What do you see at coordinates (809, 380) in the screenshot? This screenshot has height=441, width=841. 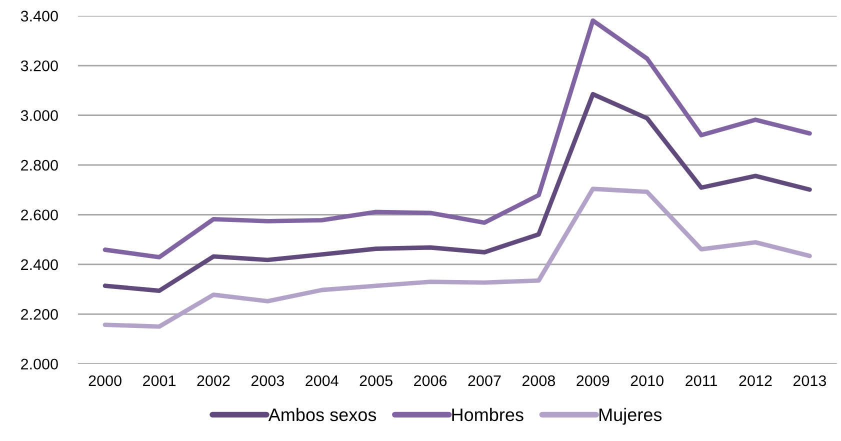 I see `x-tick-label: 2013` at bounding box center [809, 380].